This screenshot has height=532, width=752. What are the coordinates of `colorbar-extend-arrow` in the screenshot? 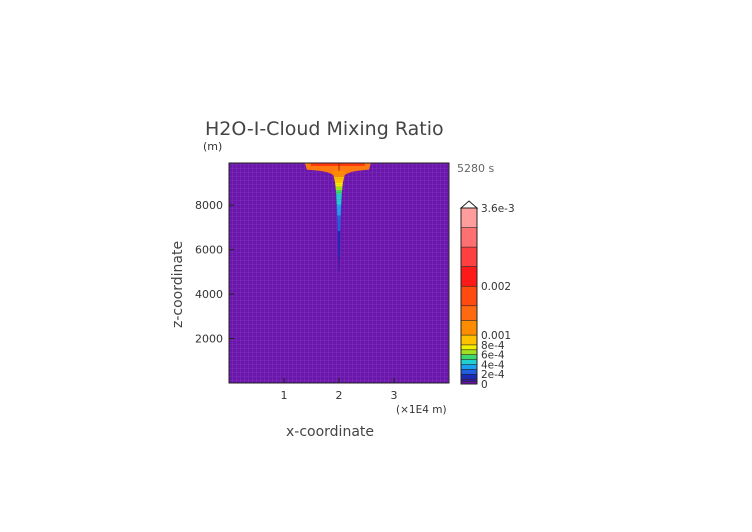 It's located at (469, 204).